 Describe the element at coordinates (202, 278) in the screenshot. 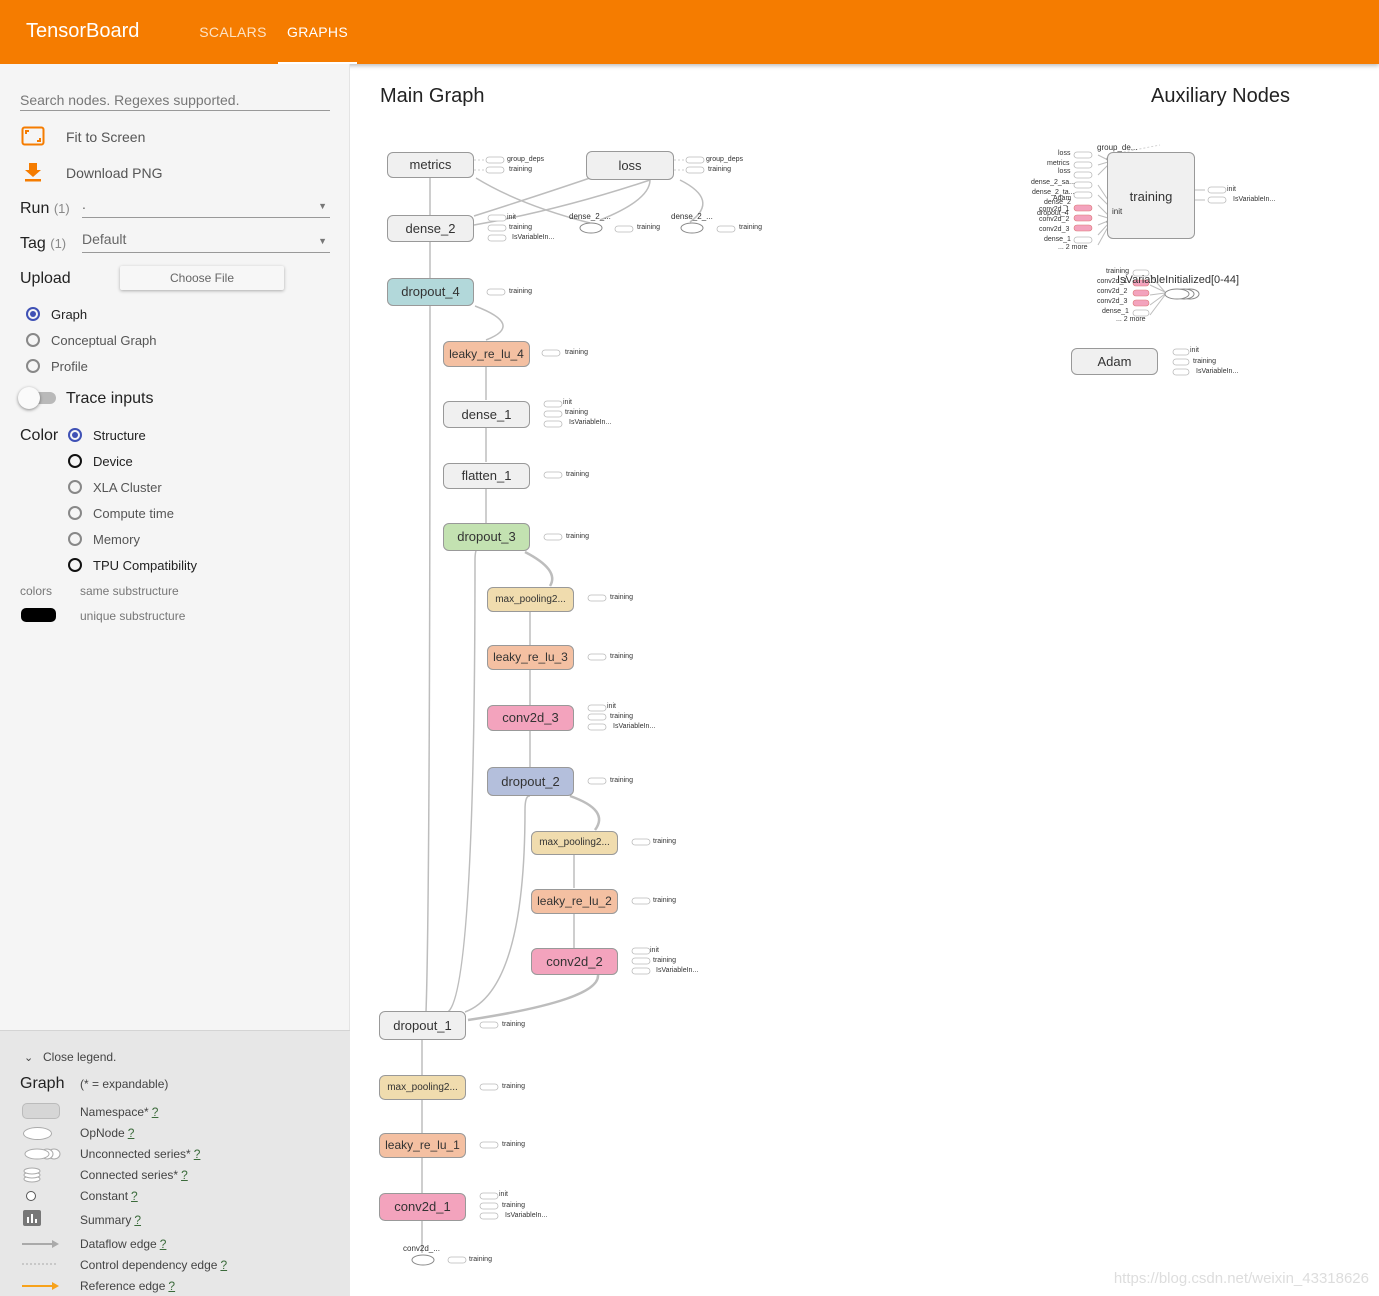

I see `choose-file-button: Choose File` at that location.